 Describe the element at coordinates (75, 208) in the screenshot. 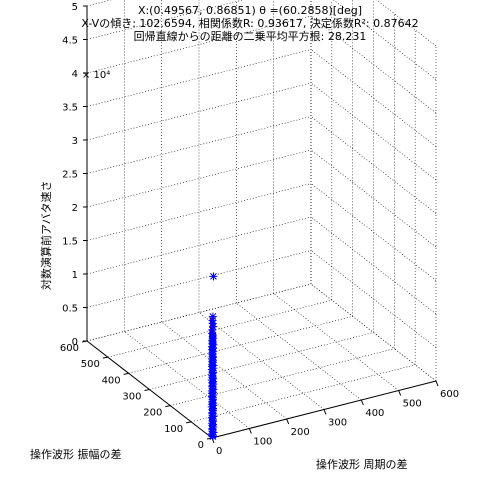

I see `z-tick-label: 2` at that location.